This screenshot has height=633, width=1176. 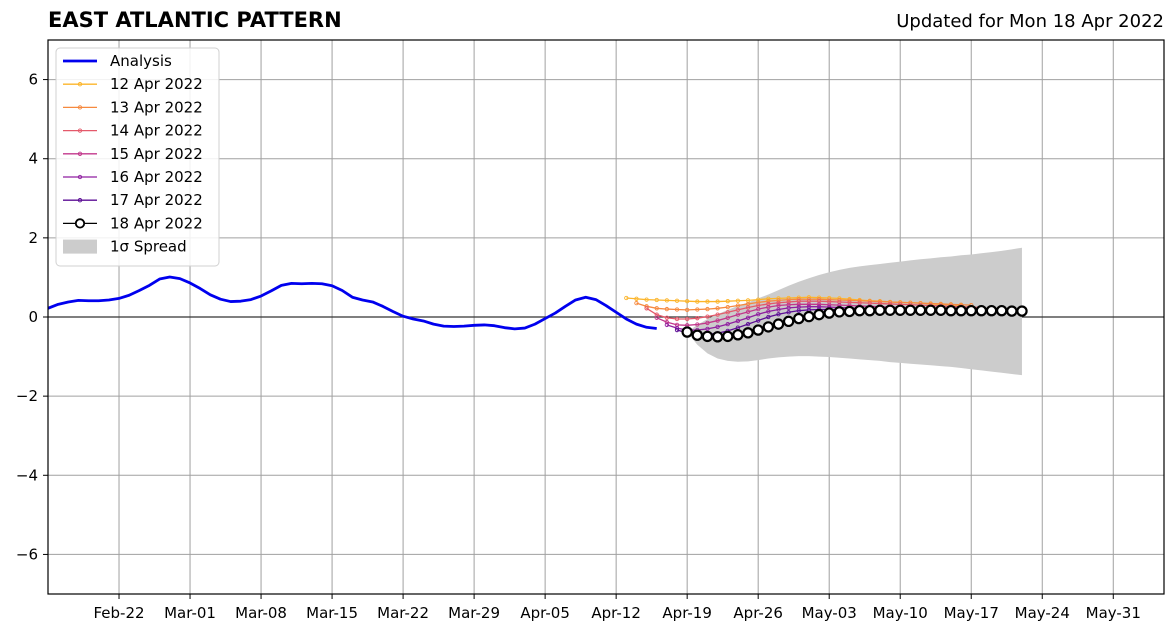 I want to click on legend-label: 16 Apr 2022, so click(x=156, y=177).